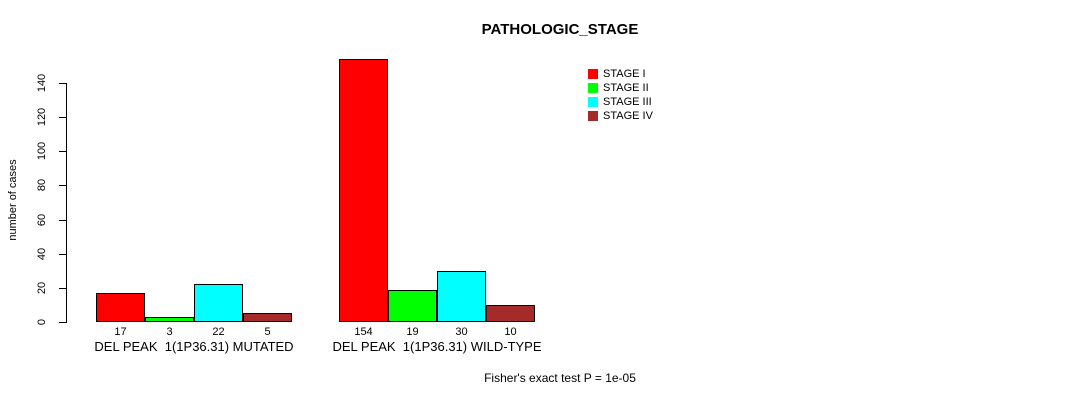 Image resolution: width=1090 pixels, height=400 pixels. I want to click on bar-value-label: 10, so click(510, 332).